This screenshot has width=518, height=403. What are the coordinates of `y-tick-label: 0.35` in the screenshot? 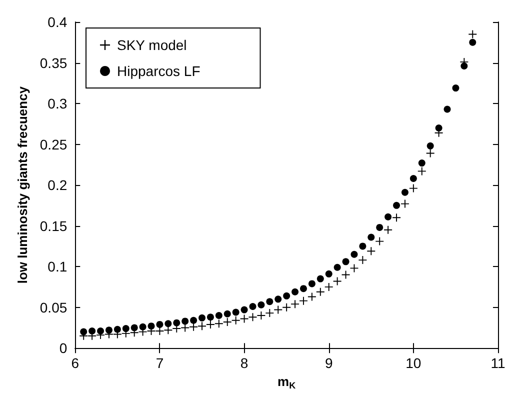 It's located at (54, 62).